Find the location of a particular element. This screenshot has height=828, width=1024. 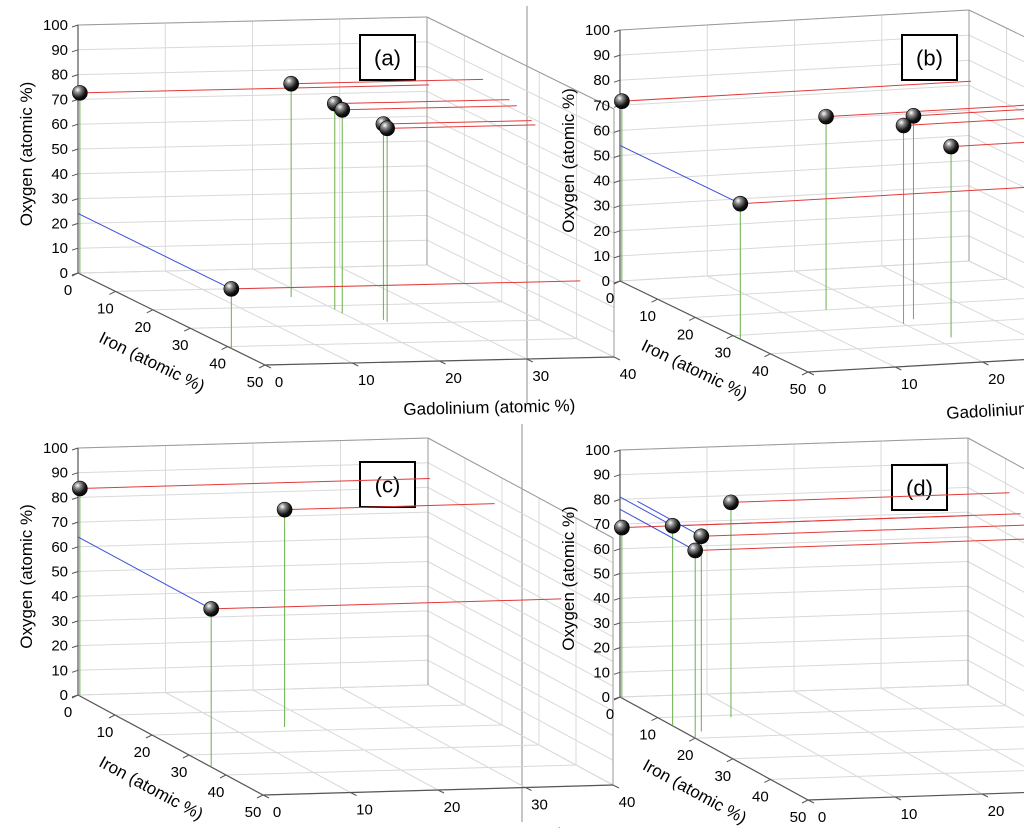

z-tick-label: 0 is located at coordinates (64, 273).